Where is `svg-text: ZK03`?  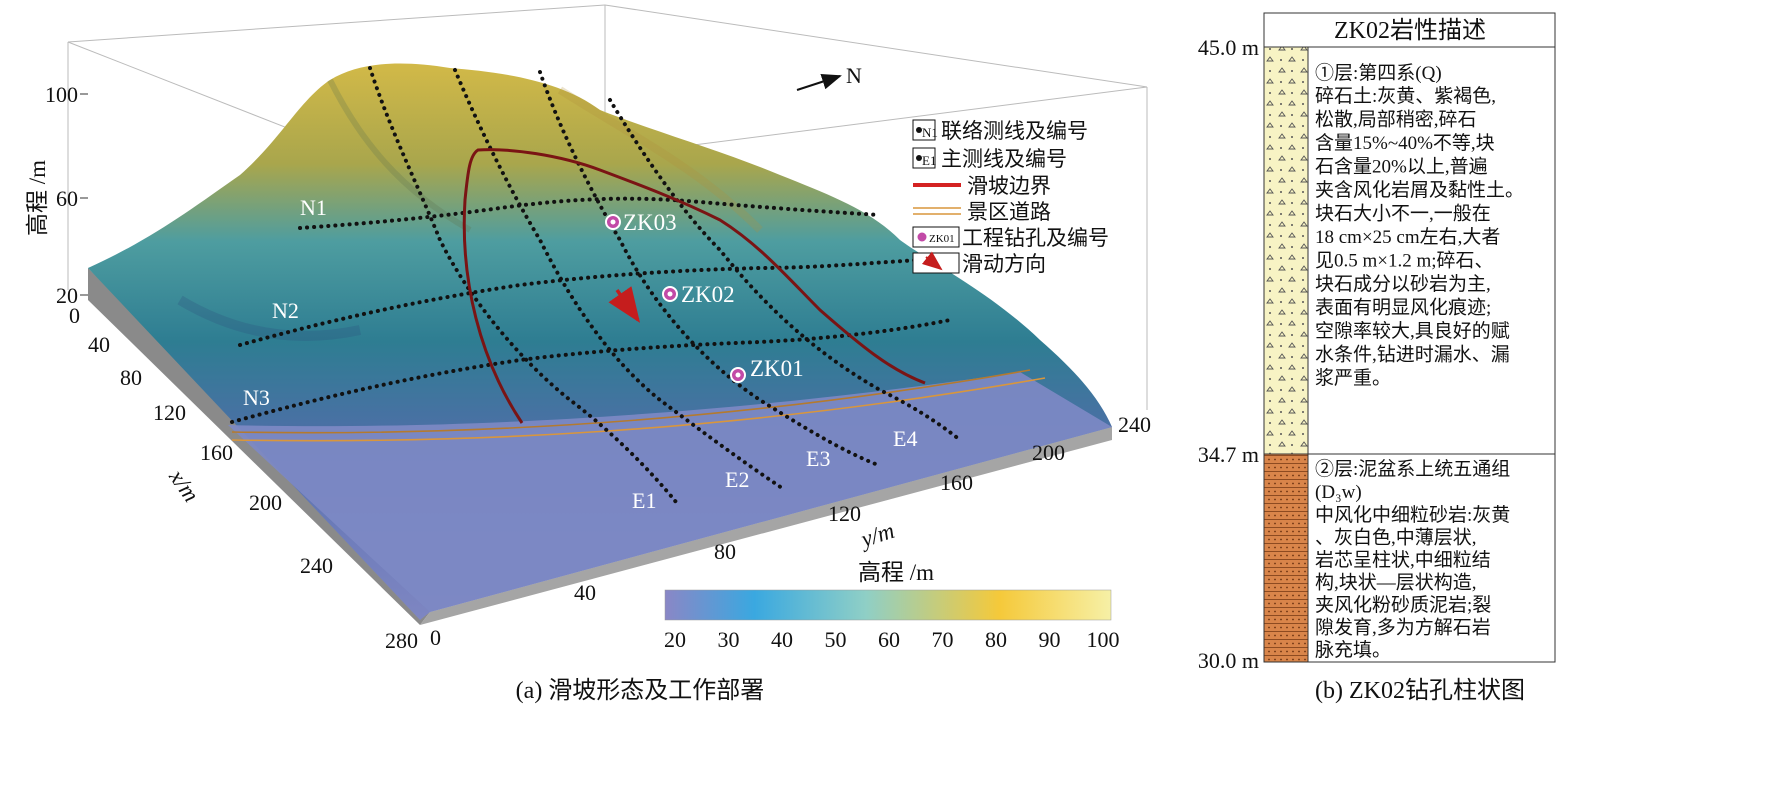
svg-text: ZK03 is located at coordinates (650, 222).